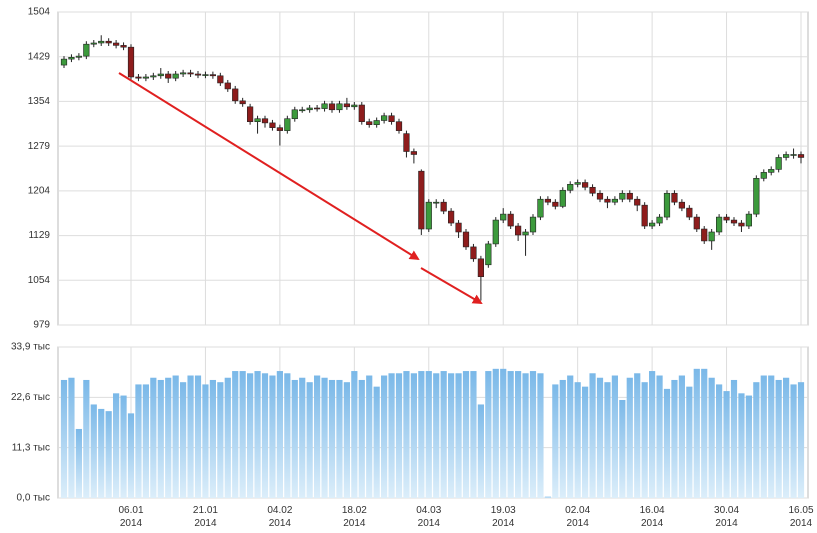 The width and height of the screenshot is (817, 533). I want to click on trend-arrow, so click(269, 166).